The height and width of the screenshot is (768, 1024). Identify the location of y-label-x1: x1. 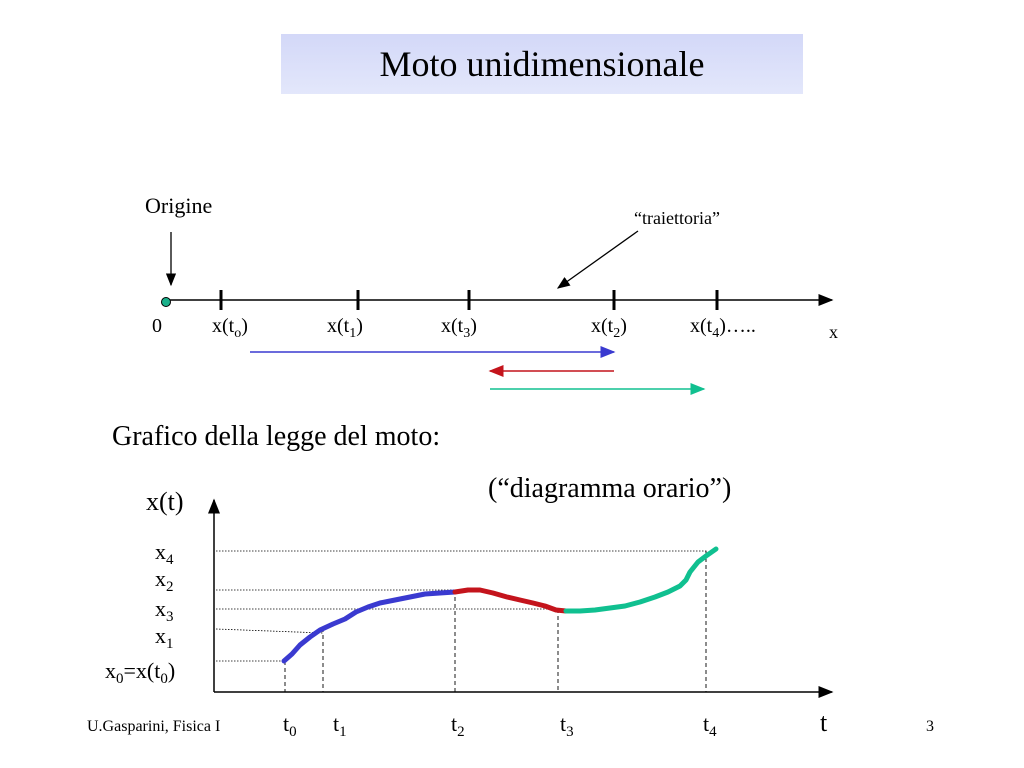
(164, 637).